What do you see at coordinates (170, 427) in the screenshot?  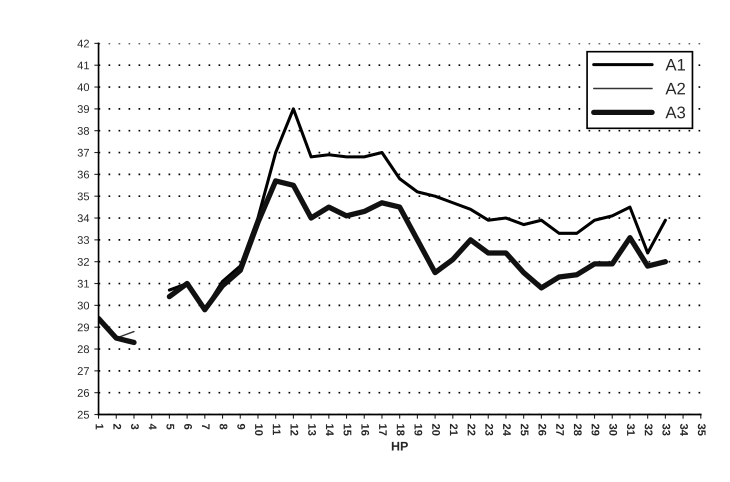 I see `x-tick-label: 5` at bounding box center [170, 427].